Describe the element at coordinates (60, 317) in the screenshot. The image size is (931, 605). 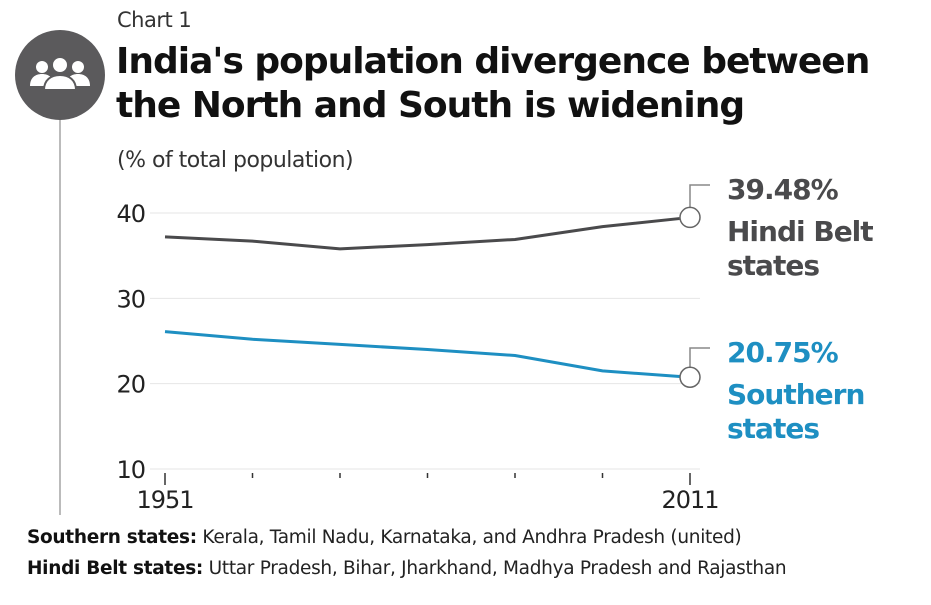
I see `decorative-line` at that location.